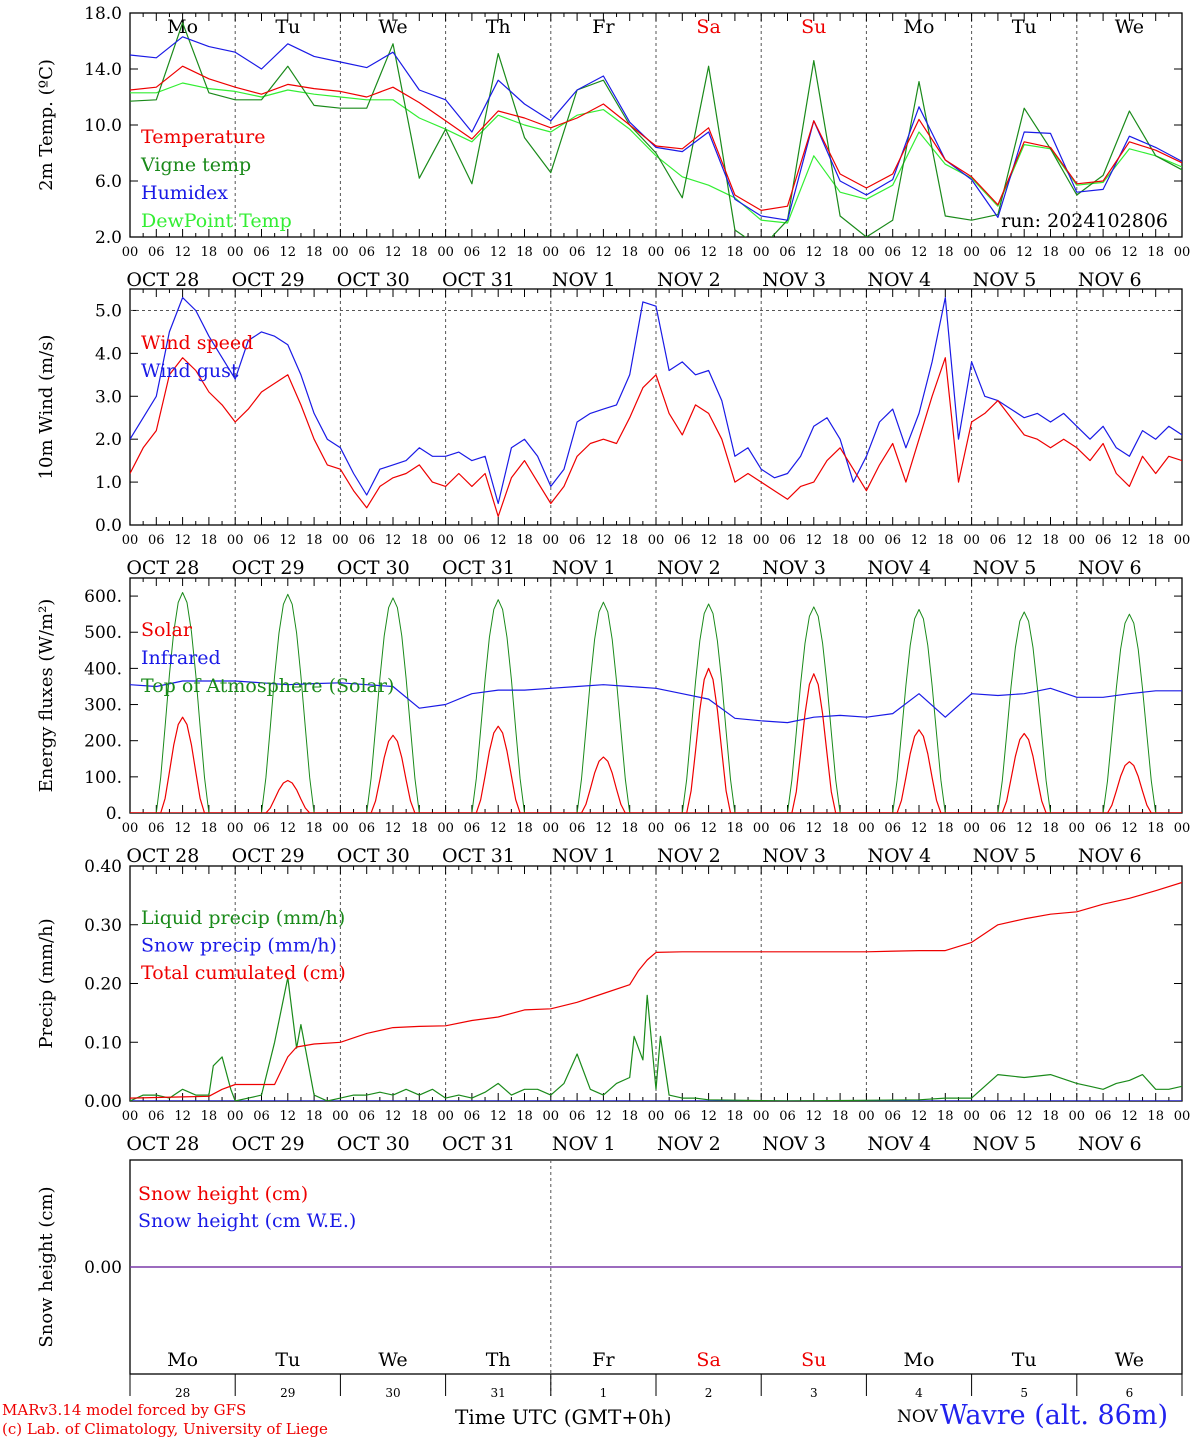 The height and width of the screenshot is (1440, 1194). What do you see at coordinates (813, 1360) in the screenshot?
I see `weekday-label: Su` at bounding box center [813, 1360].